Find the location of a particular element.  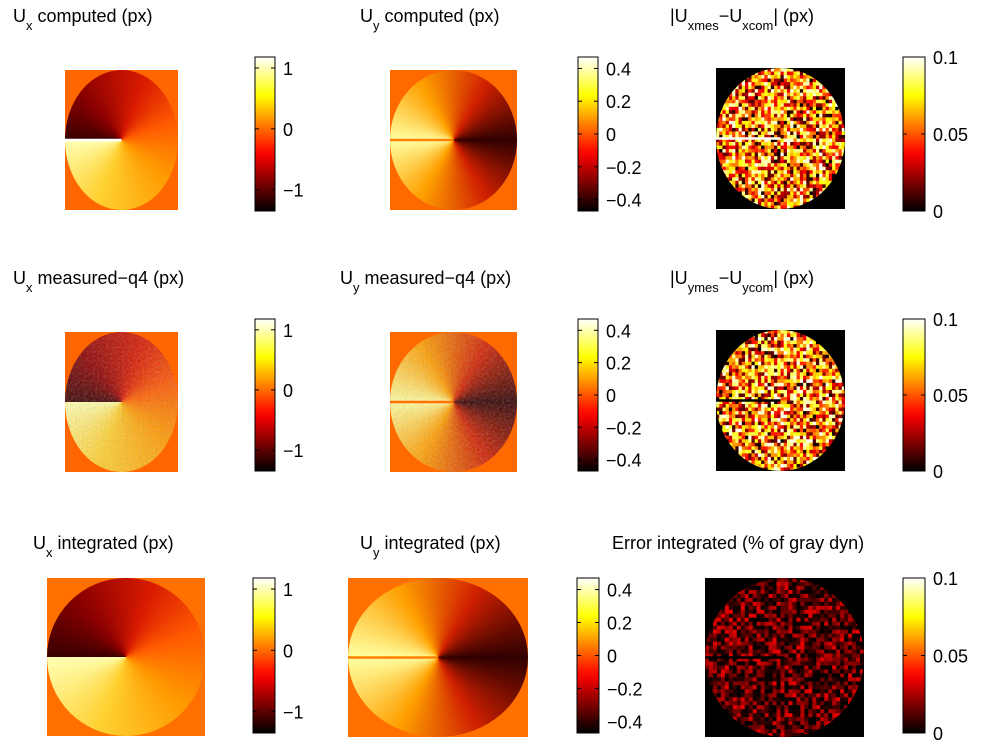

panel-title: Uy measured−q4 (px) is located at coordinates (425, 281).